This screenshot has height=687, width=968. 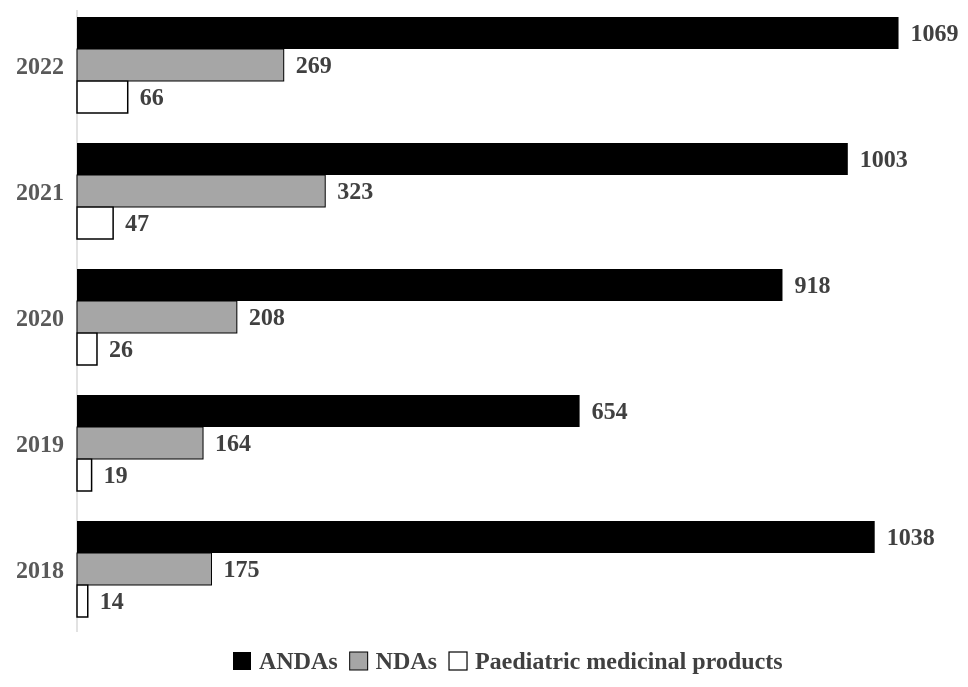 What do you see at coordinates (241, 570) in the screenshot?
I see `value-label-2018-ndas: 175` at bounding box center [241, 570].